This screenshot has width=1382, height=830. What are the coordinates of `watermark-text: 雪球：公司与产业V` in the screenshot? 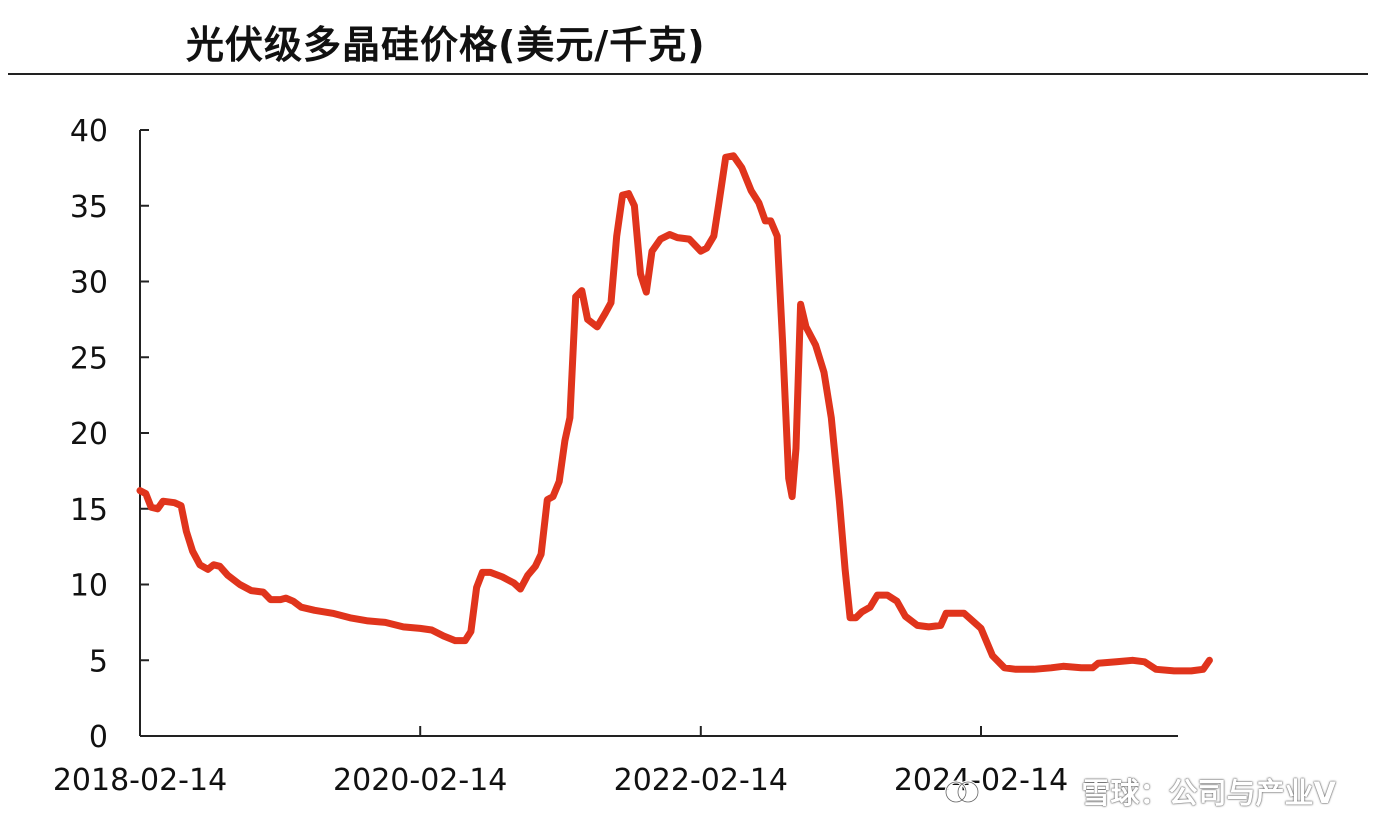 It's located at (1208, 793).